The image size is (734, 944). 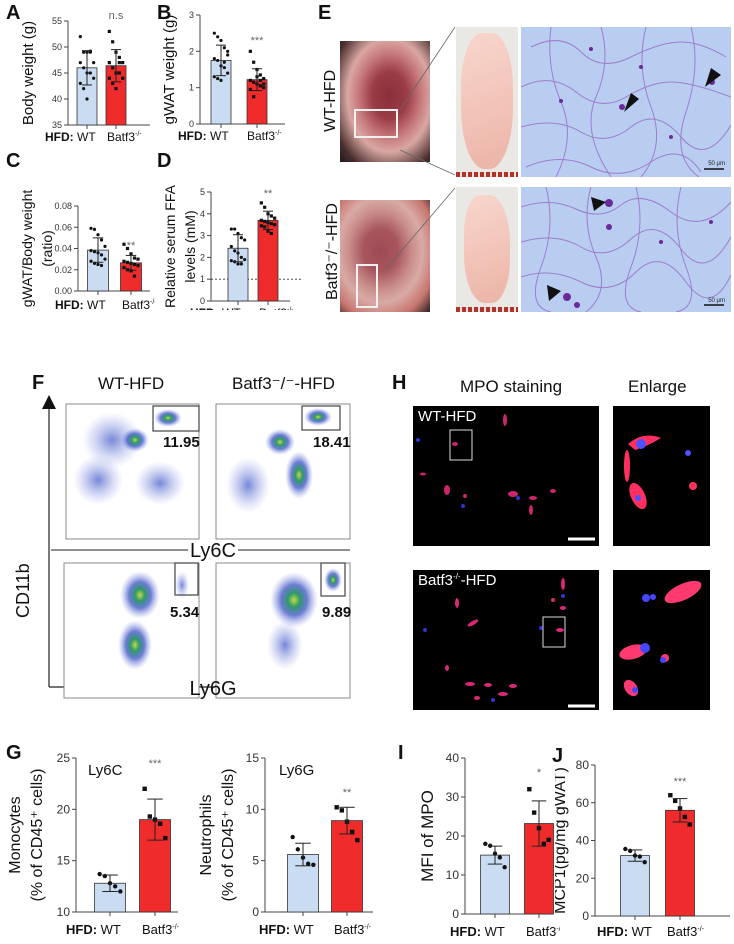 What do you see at coordinates (487, 102) in the screenshot?
I see `e-wt-fat-pad-photo` at bounding box center [487, 102].